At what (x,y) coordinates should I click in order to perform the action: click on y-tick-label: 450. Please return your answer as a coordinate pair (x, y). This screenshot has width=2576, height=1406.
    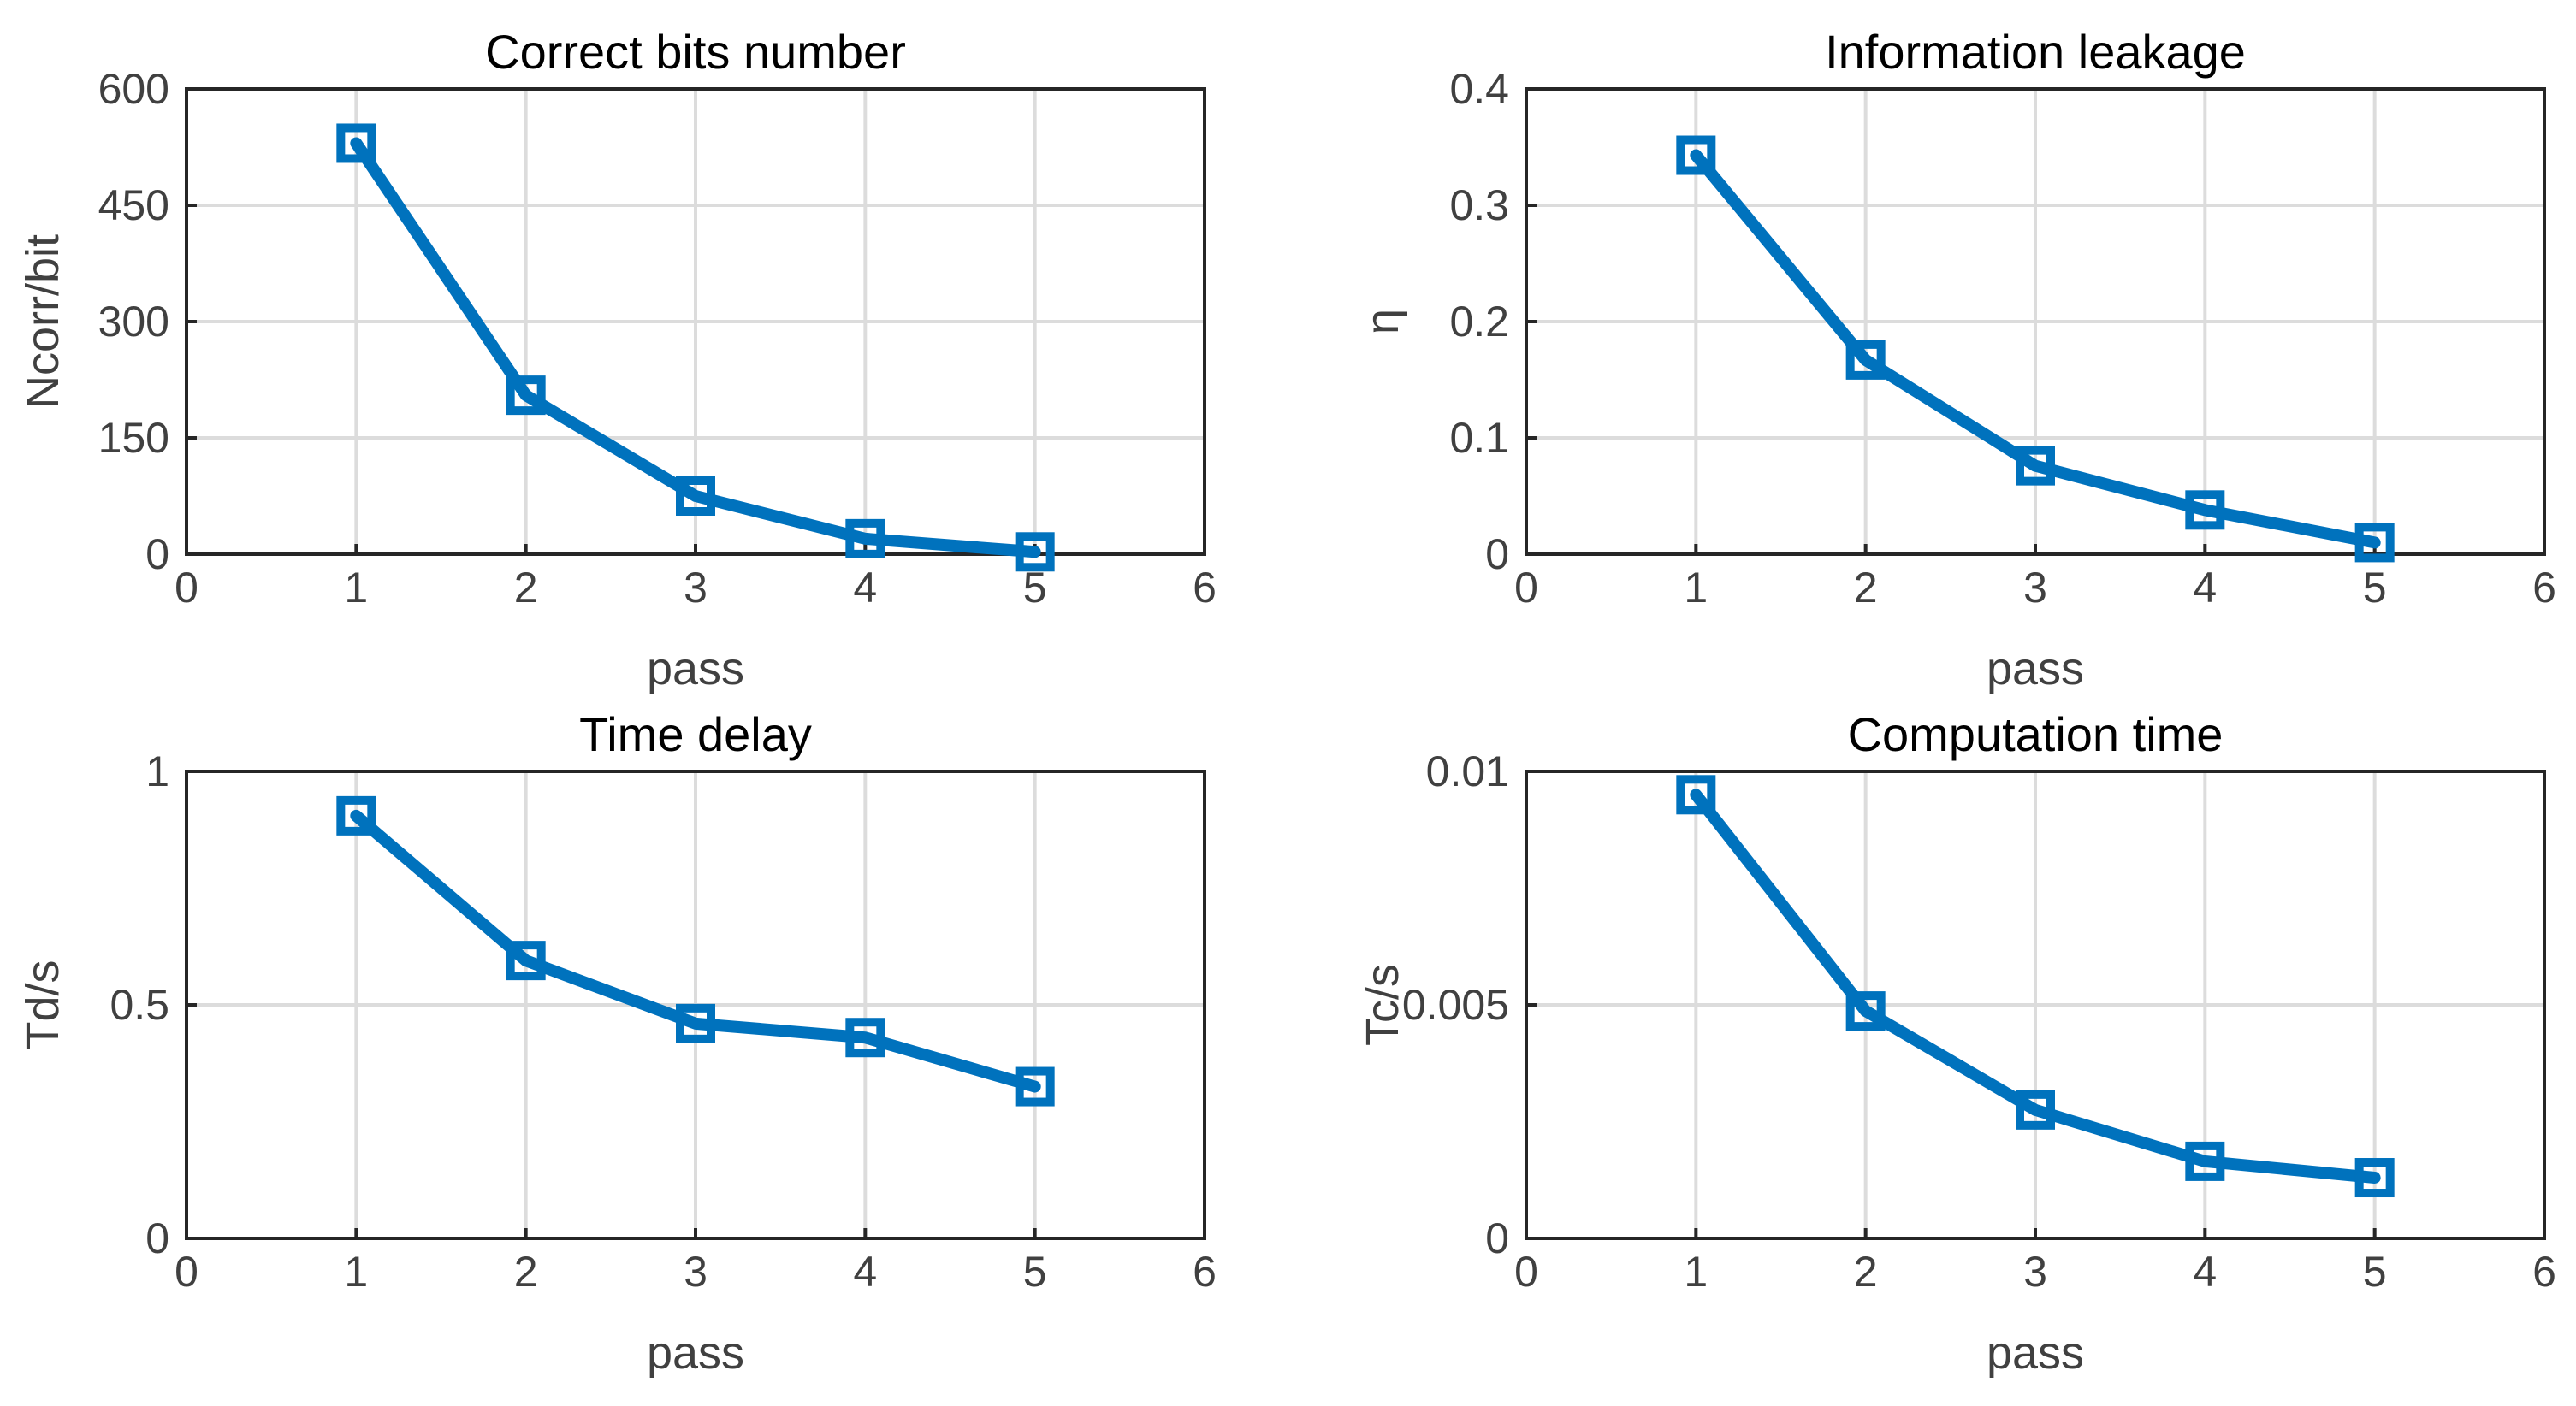
    Looking at the image, I should click on (133, 205).